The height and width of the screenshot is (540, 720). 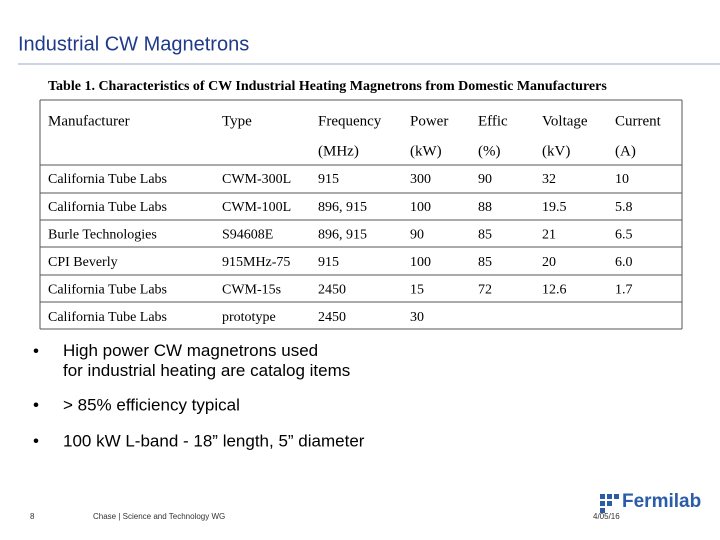 I want to click on table-cell: CWM-15s, so click(x=251, y=290).